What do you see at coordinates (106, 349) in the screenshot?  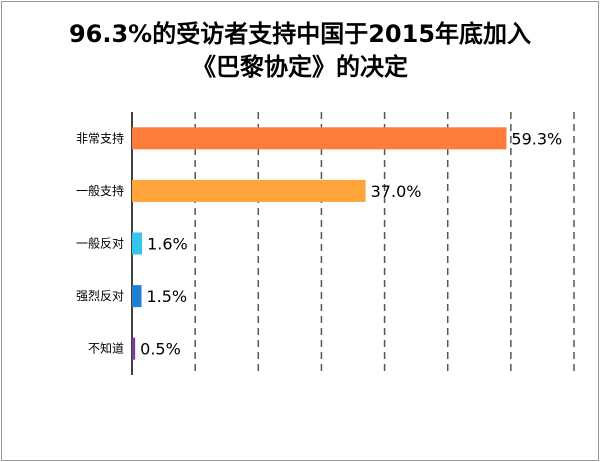 I see `category-label: 不知道` at bounding box center [106, 349].